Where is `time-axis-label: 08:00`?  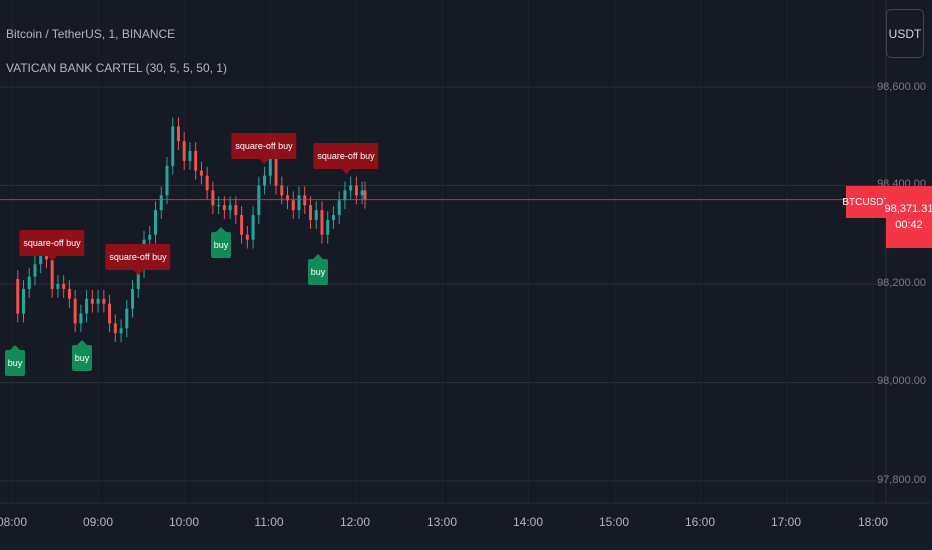 time-axis-label: 08:00 is located at coordinates (14, 522).